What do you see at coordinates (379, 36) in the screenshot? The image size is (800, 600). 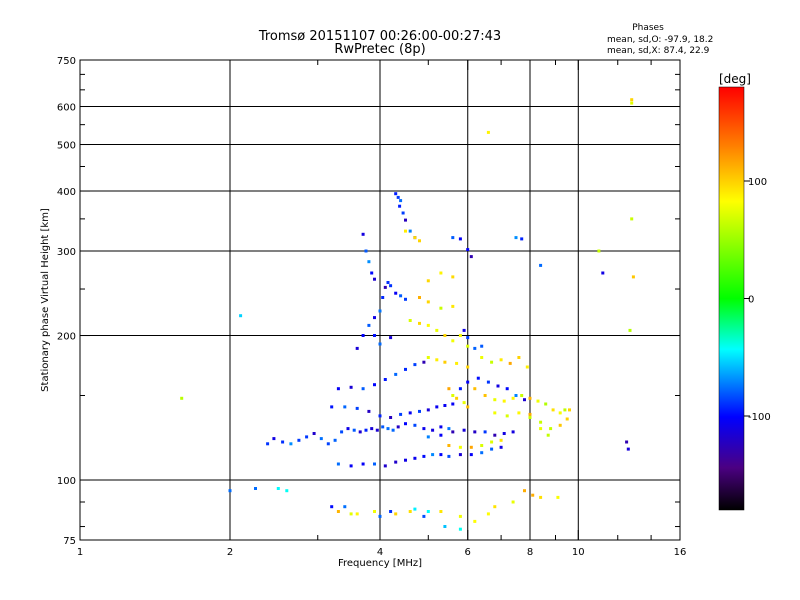 I see `chart-title: Tromsø 20151107 00:26:00-00:27:43` at bounding box center [379, 36].